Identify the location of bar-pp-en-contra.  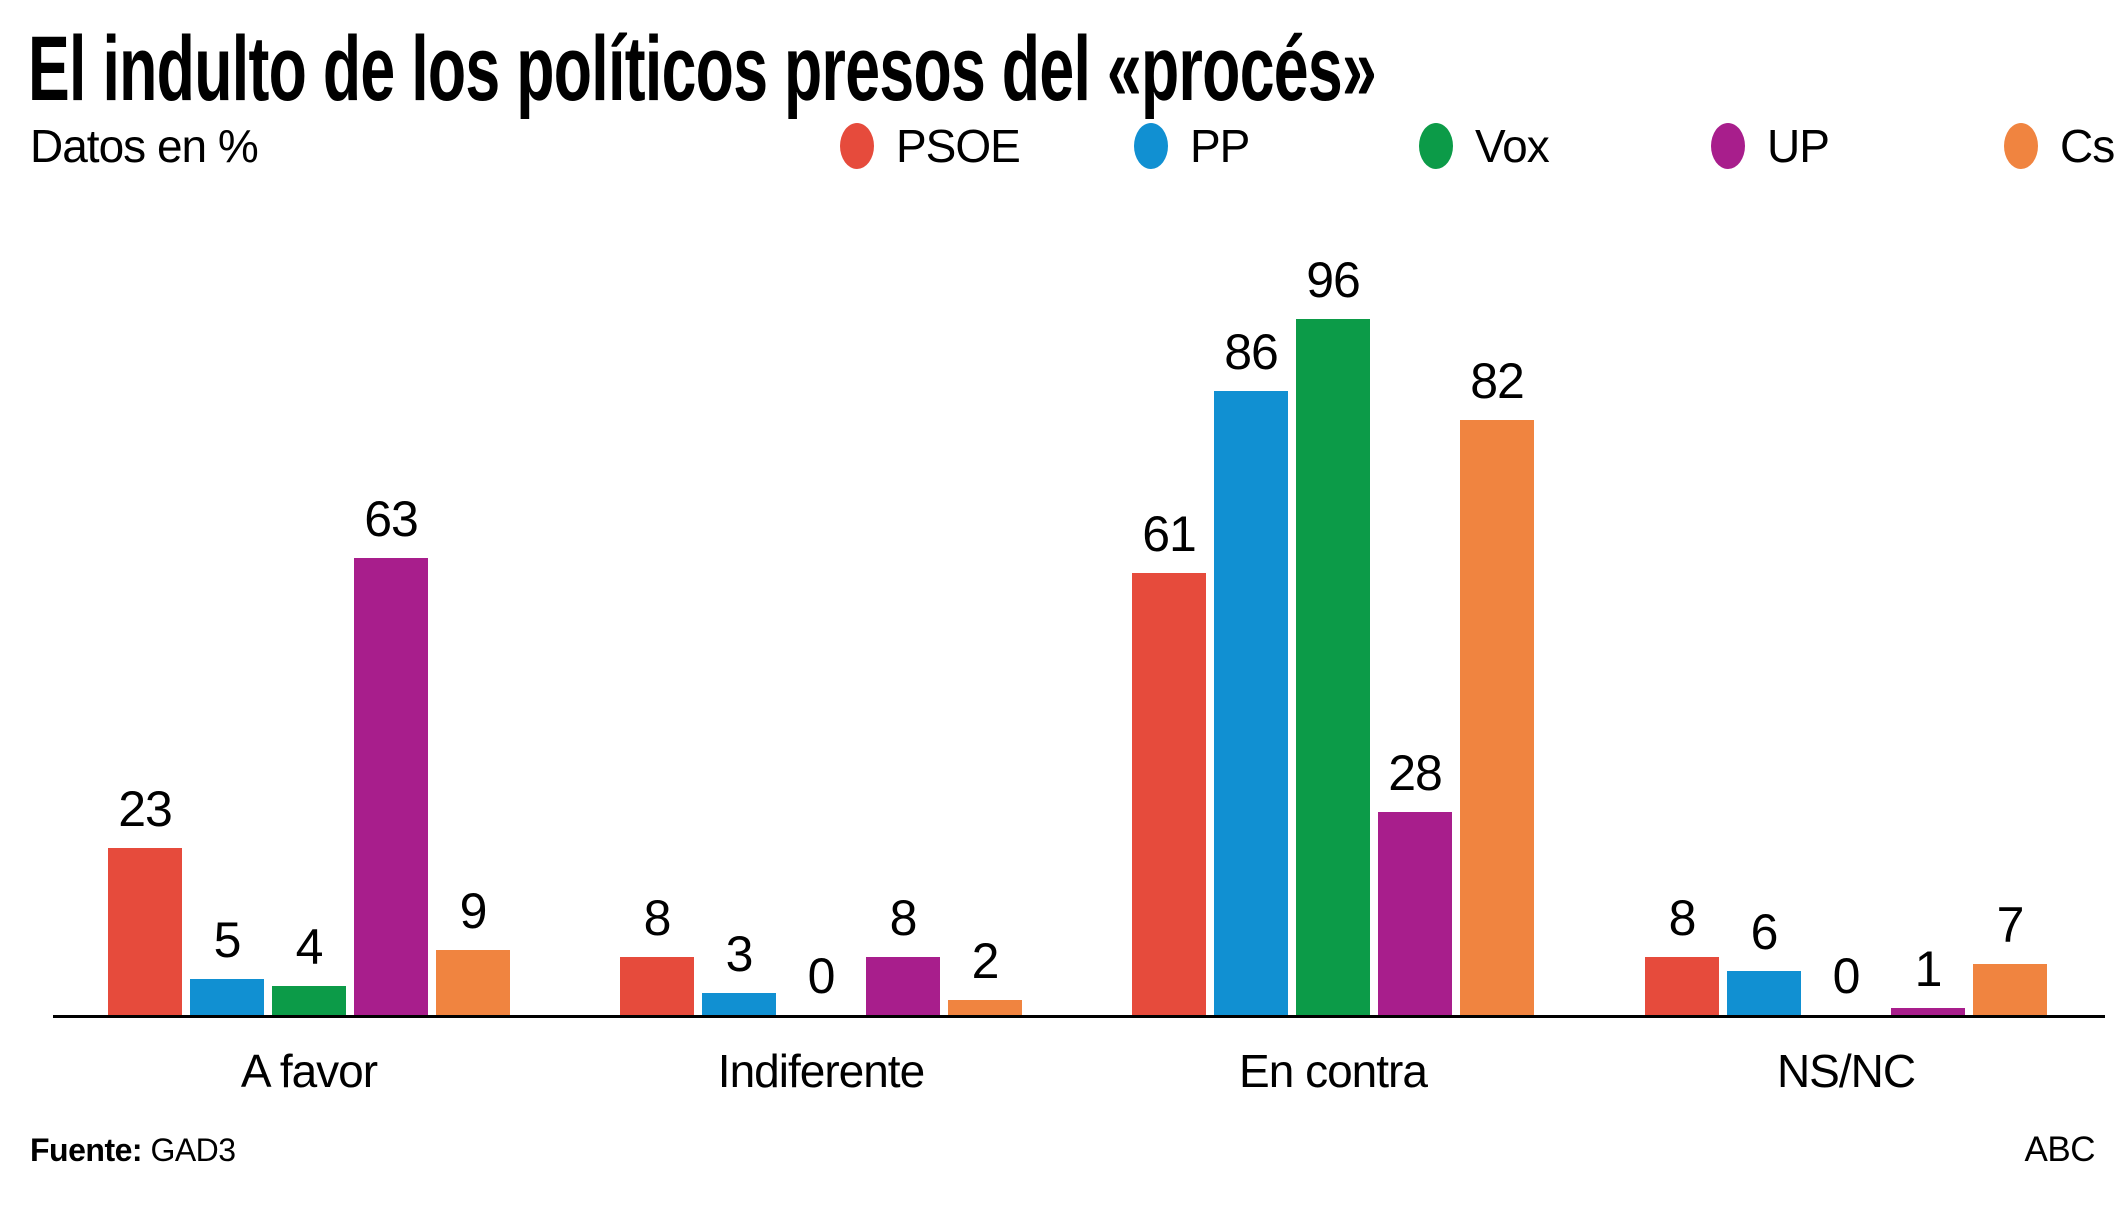
(1251, 703).